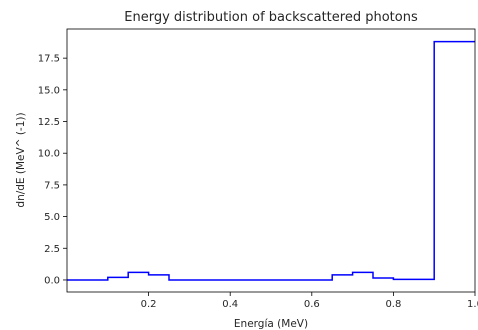 This screenshot has height=330, width=478. I want to click on y-axis: 0.0 2.5 5.0 7.5 10.0 12.5 15.0 17.5, so click(52, 170).